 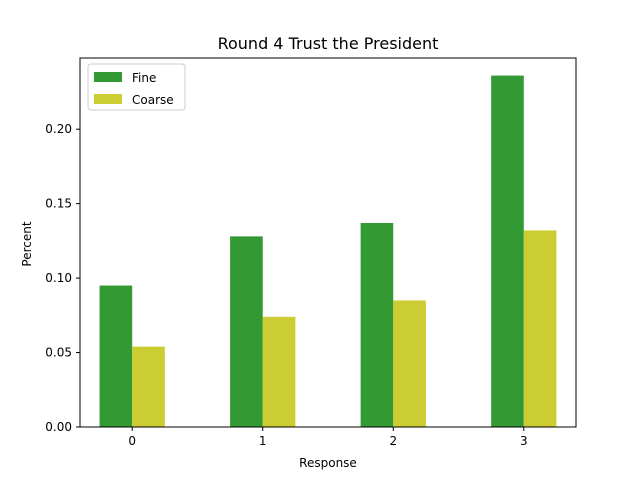 I want to click on x-tick-label: 2, so click(x=393, y=441).